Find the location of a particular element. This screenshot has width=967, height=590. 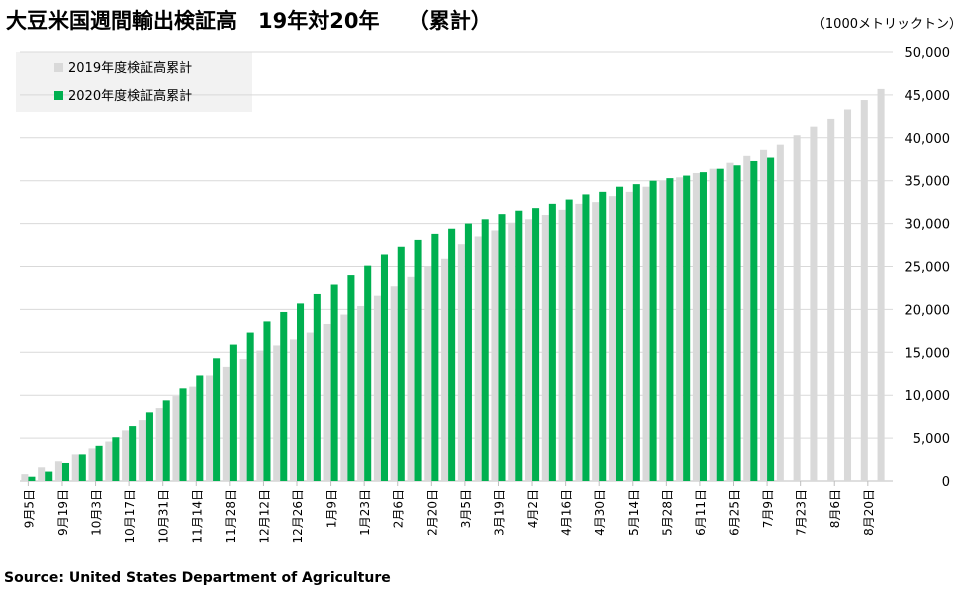

x-tick-label: 8月20日 is located at coordinates (869, 512).